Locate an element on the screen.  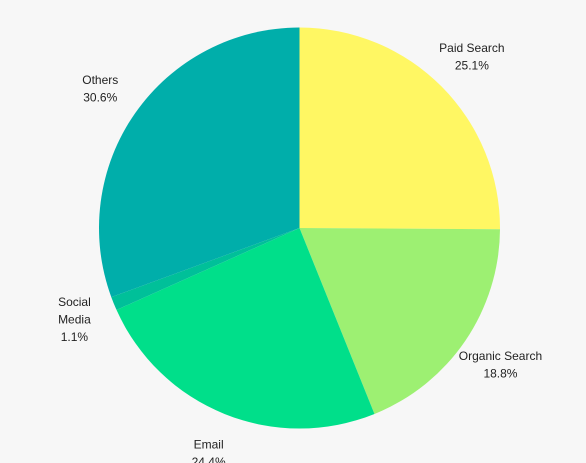
pie-label-name: Social is located at coordinates (74, 302).